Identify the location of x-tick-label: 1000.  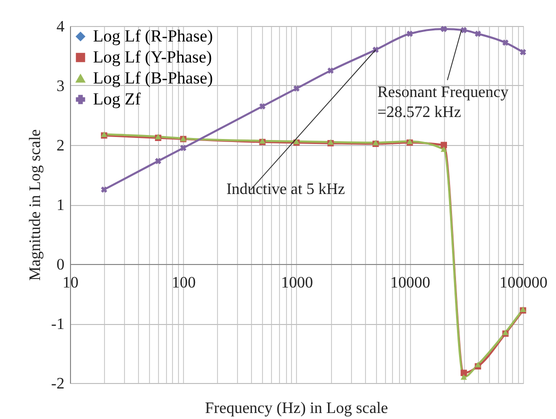
(297, 283).